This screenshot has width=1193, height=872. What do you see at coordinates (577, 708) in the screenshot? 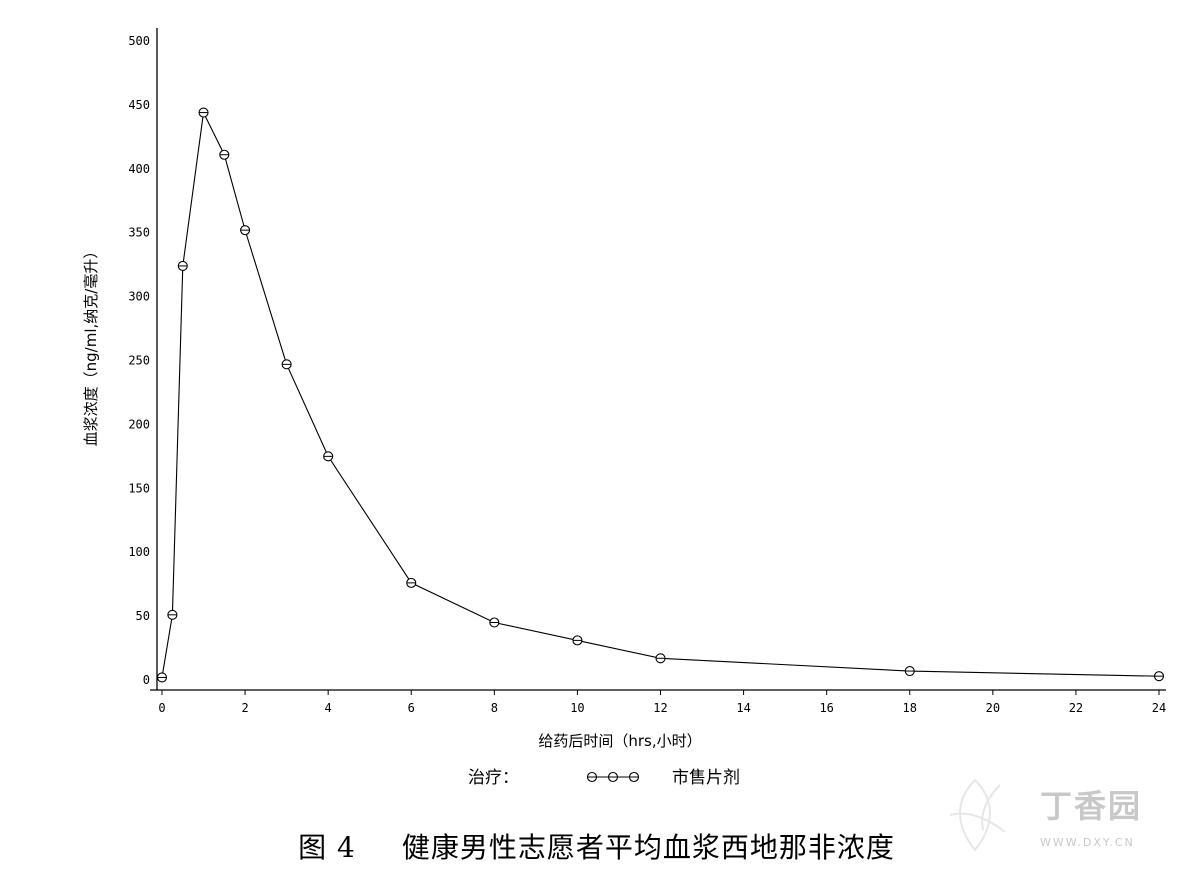
I see `x-tick-label: 10` at bounding box center [577, 708].